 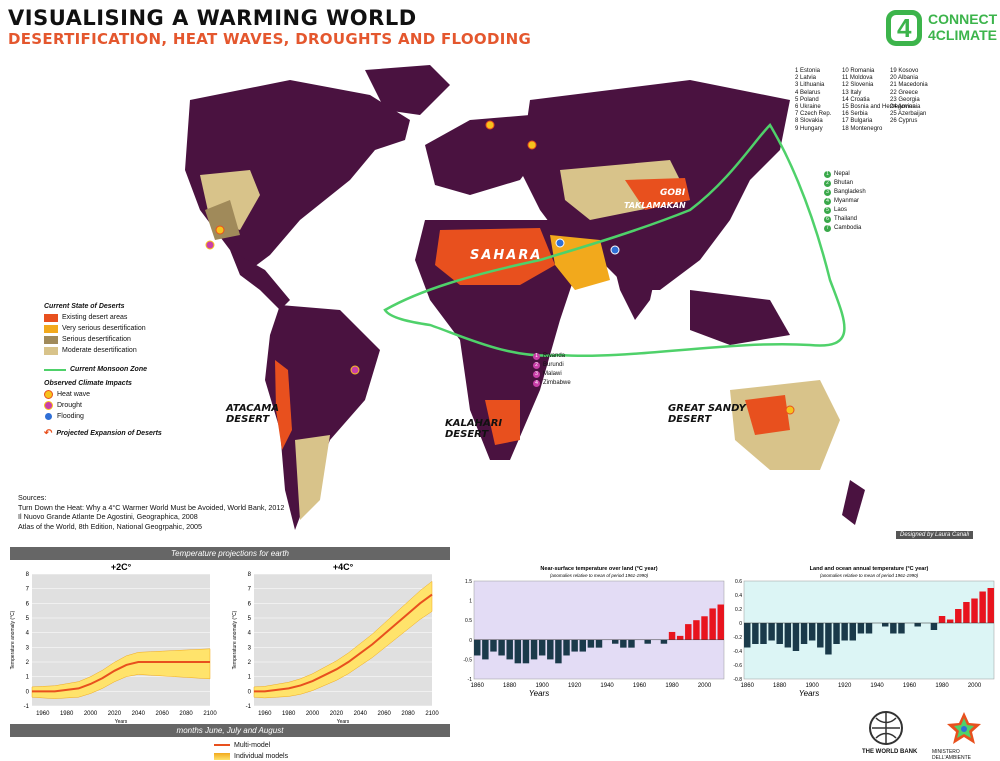 What do you see at coordinates (557, 383) in the screenshot?
I see `key-label: Zimbabwe` at bounding box center [557, 383].